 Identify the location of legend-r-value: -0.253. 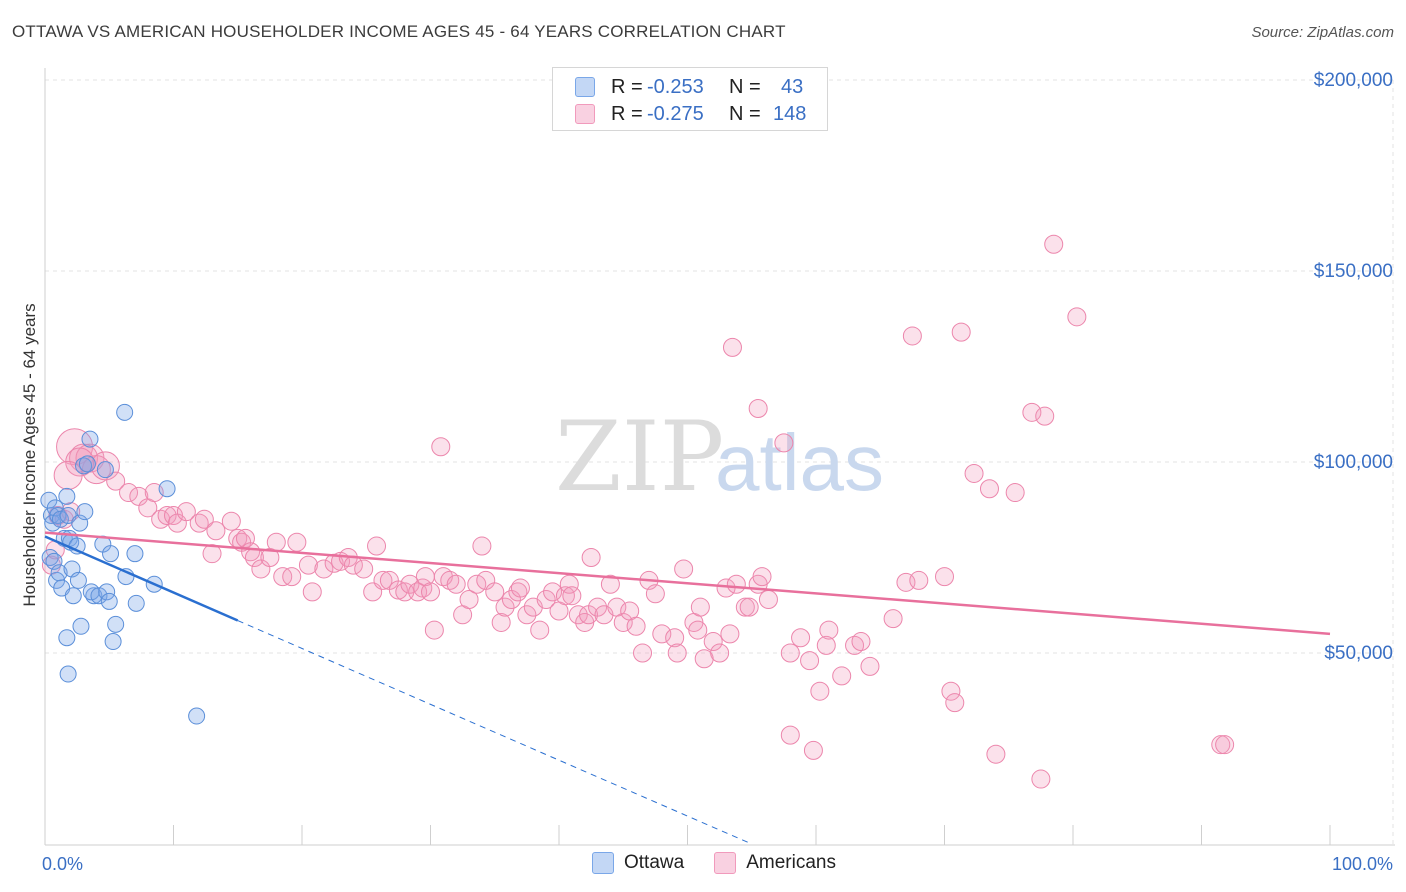
(675, 86).